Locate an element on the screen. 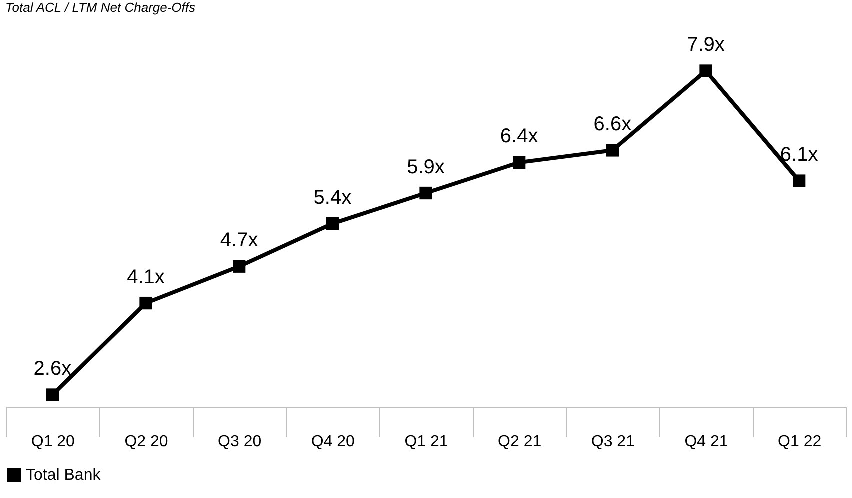  x-tick-label: Q3 20 is located at coordinates (240, 442).